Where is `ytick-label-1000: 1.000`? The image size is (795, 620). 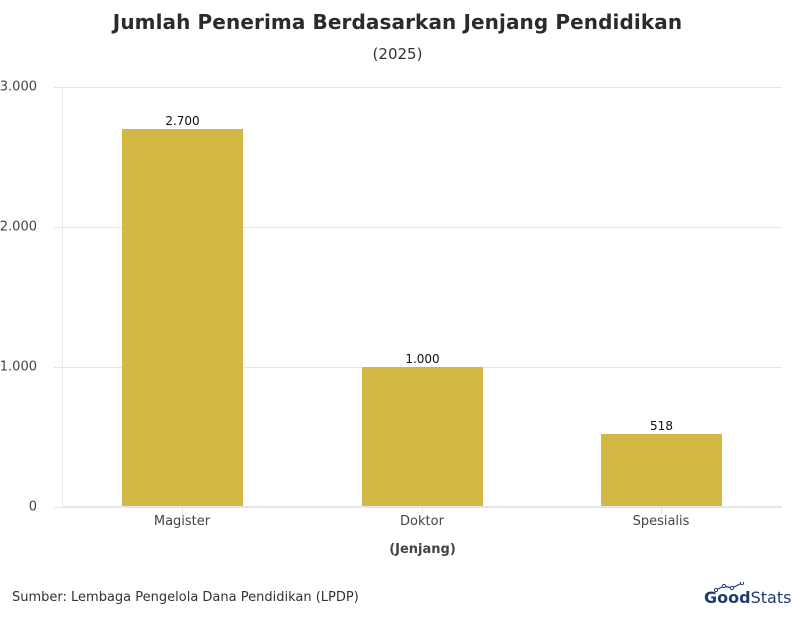 ytick-label-1000: 1.000 is located at coordinates (18, 367).